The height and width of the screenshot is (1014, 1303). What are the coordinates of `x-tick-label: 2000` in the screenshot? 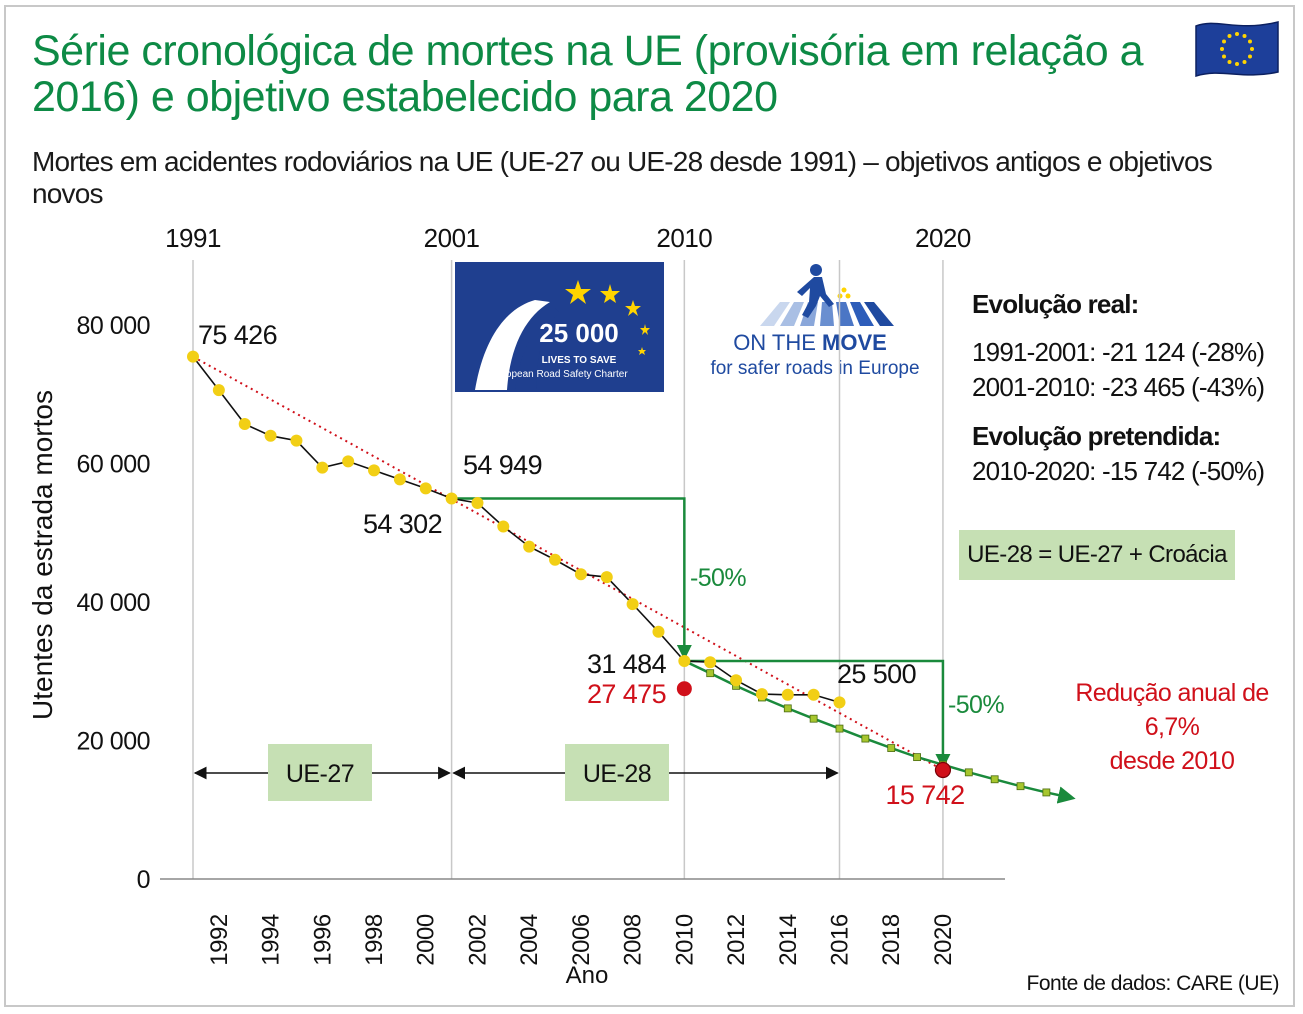 It's located at (426, 940).